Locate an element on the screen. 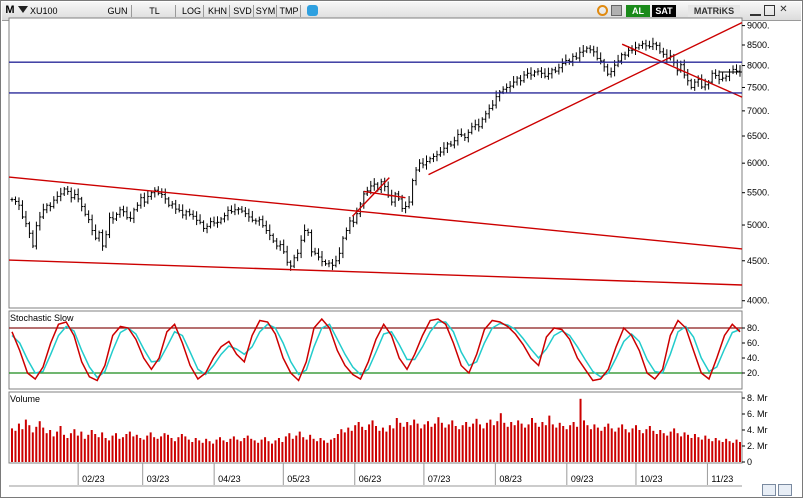 The height and width of the screenshot is (498, 803). btn-sym: SYM is located at coordinates (266, 11).